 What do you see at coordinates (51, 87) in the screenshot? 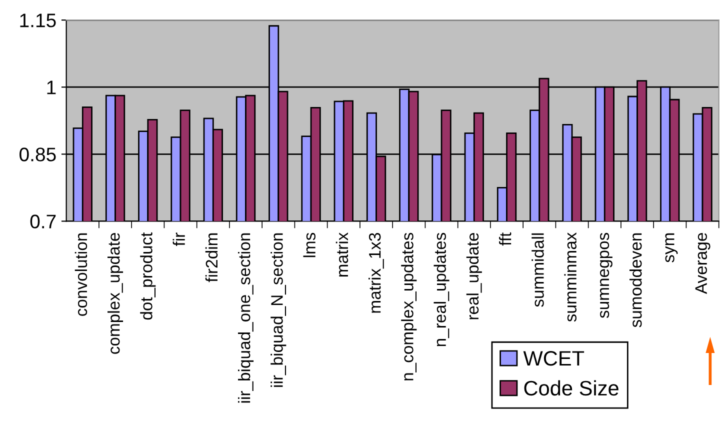
I see `y-tick-label: 1` at bounding box center [51, 87].